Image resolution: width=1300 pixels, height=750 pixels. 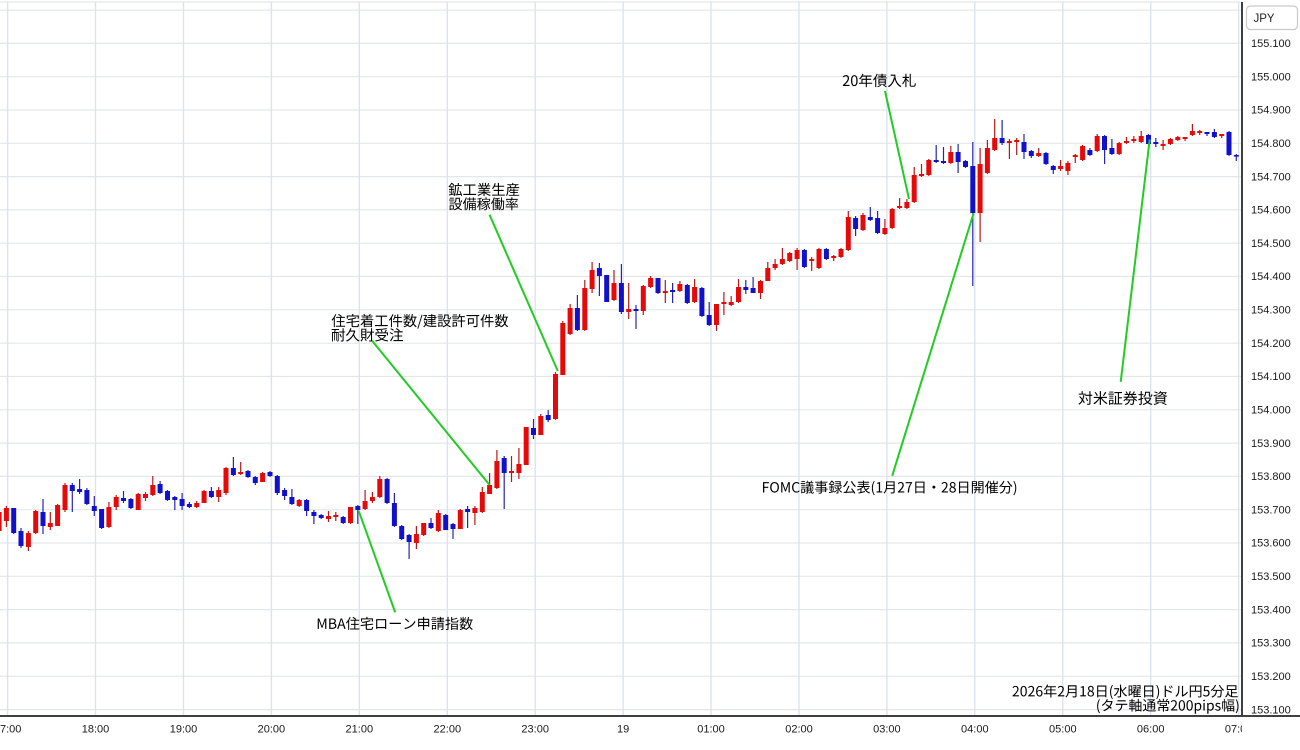 I want to click on svg-text: 05:00, so click(x=1063, y=730).